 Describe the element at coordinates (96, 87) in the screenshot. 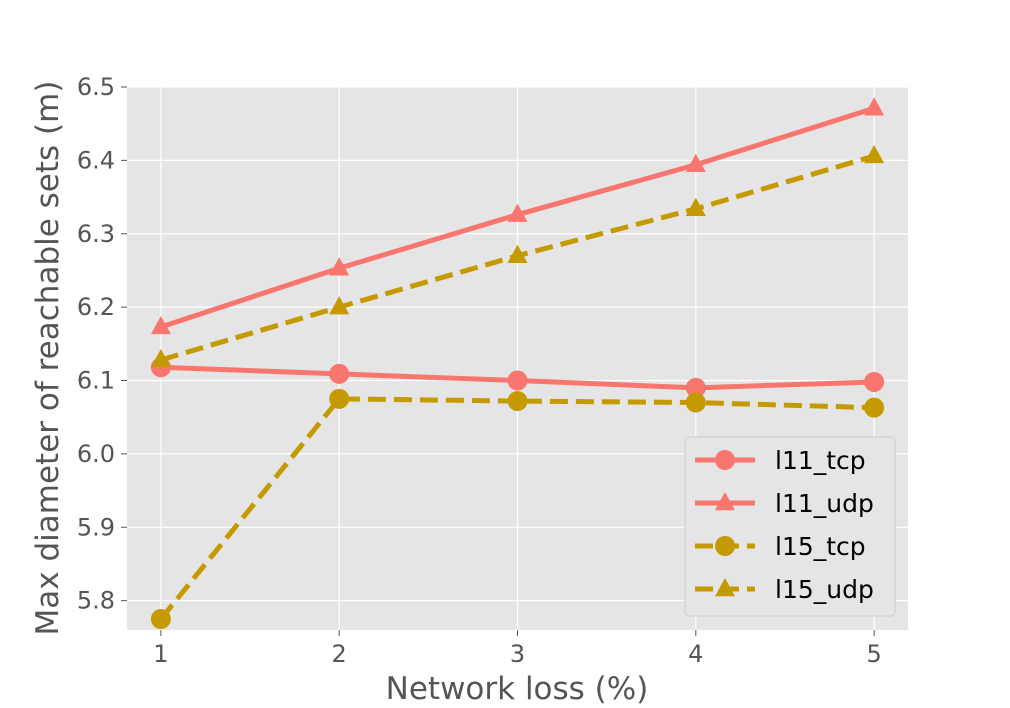

I see `y-tick-label: 6.5` at that location.